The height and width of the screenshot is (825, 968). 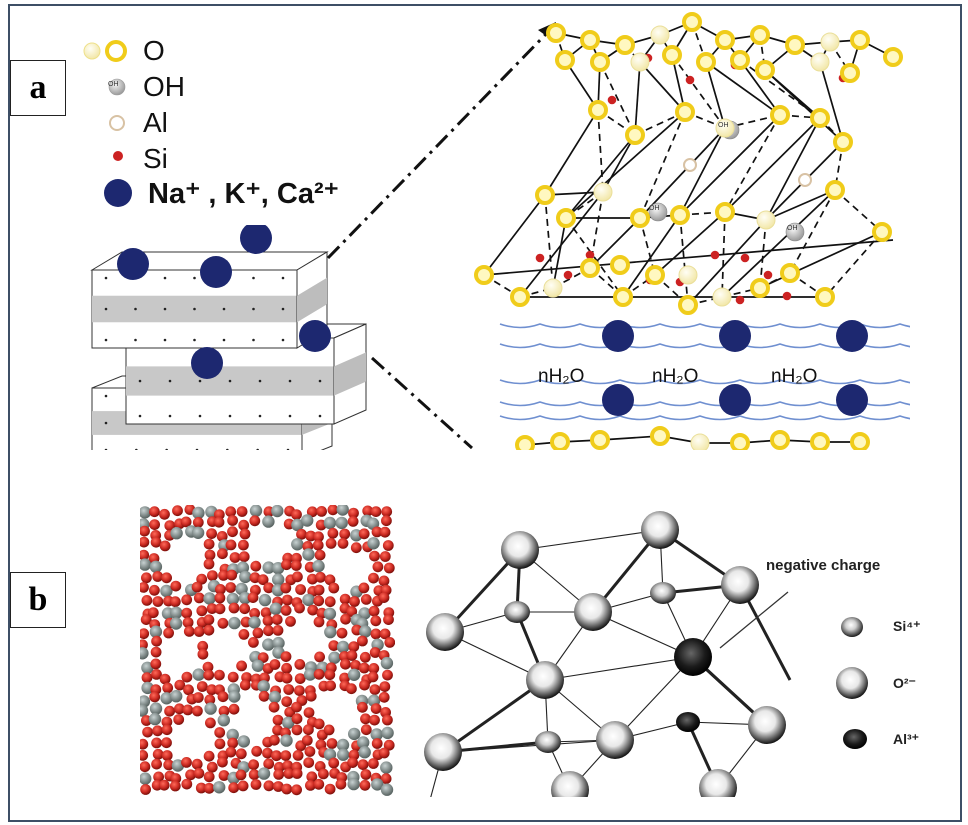 I want to click on water-layer-line, so click(x=704, y=326).